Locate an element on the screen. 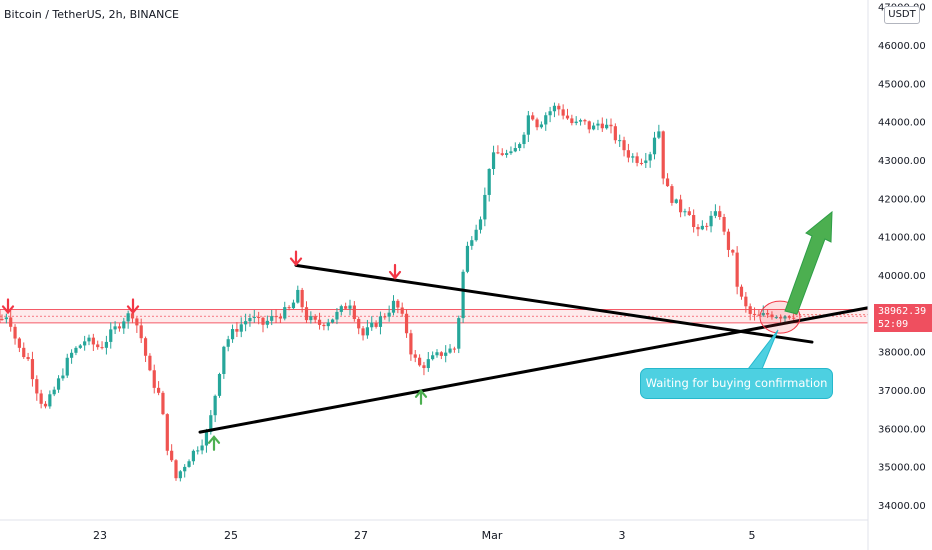 The image size is (932, 550). price-axis-background is located at coordinates (900, 275).